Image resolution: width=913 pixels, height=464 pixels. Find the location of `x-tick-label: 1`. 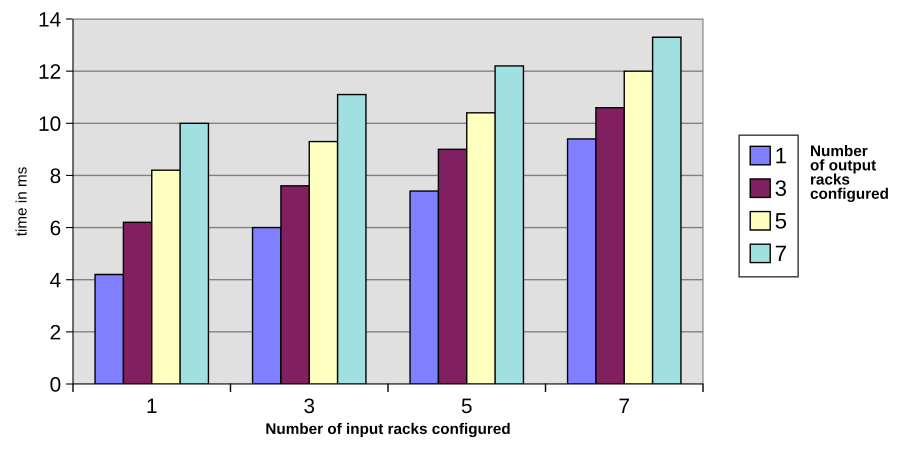

x-tick-label: 1 is located at coordinates (152, 405).